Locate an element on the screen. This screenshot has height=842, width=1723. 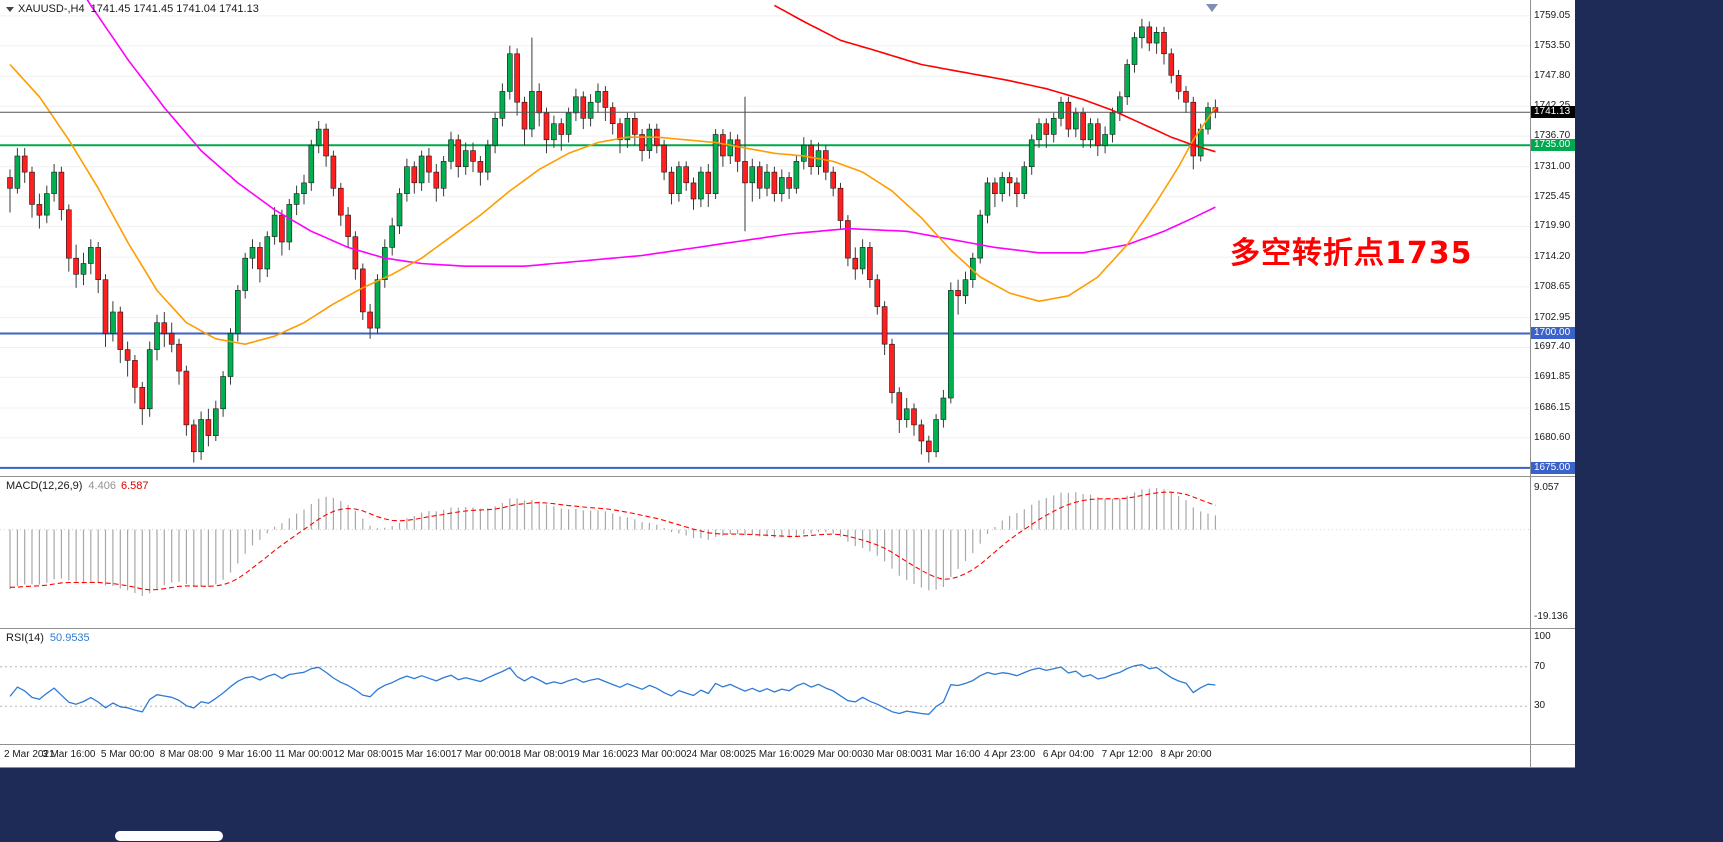
price-axis-label: 1759.05 is located at coordinates (1552, 15).